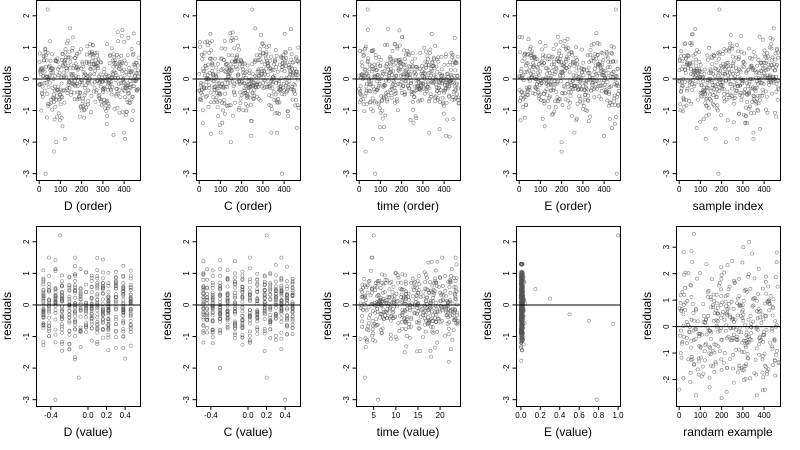 The height and width of the screenshot is (450, 800). I want to click on x-tick-label: 0.6, so click(580, 415).